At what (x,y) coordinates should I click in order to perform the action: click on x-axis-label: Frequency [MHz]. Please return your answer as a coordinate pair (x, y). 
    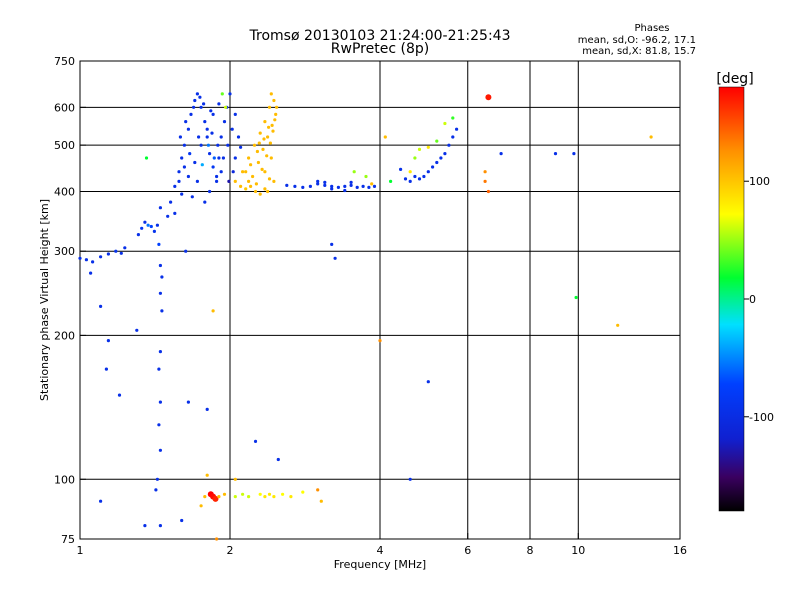
    Looking at the image, I should click on (380, 564).